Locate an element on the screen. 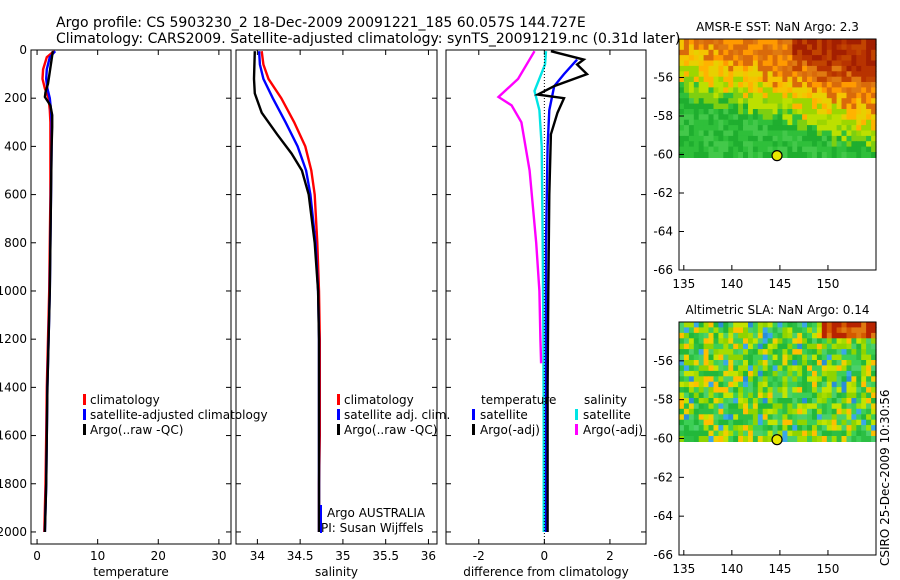  difference-x-tick-label: -2 is located at coordinates (479, 556).